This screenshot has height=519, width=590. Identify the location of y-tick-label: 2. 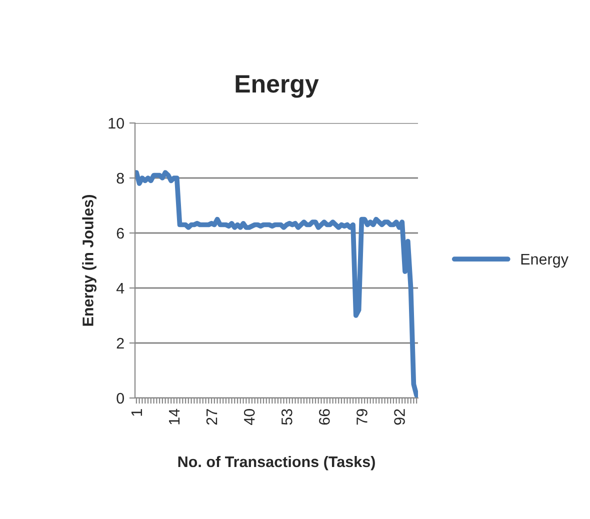
(120, 343).